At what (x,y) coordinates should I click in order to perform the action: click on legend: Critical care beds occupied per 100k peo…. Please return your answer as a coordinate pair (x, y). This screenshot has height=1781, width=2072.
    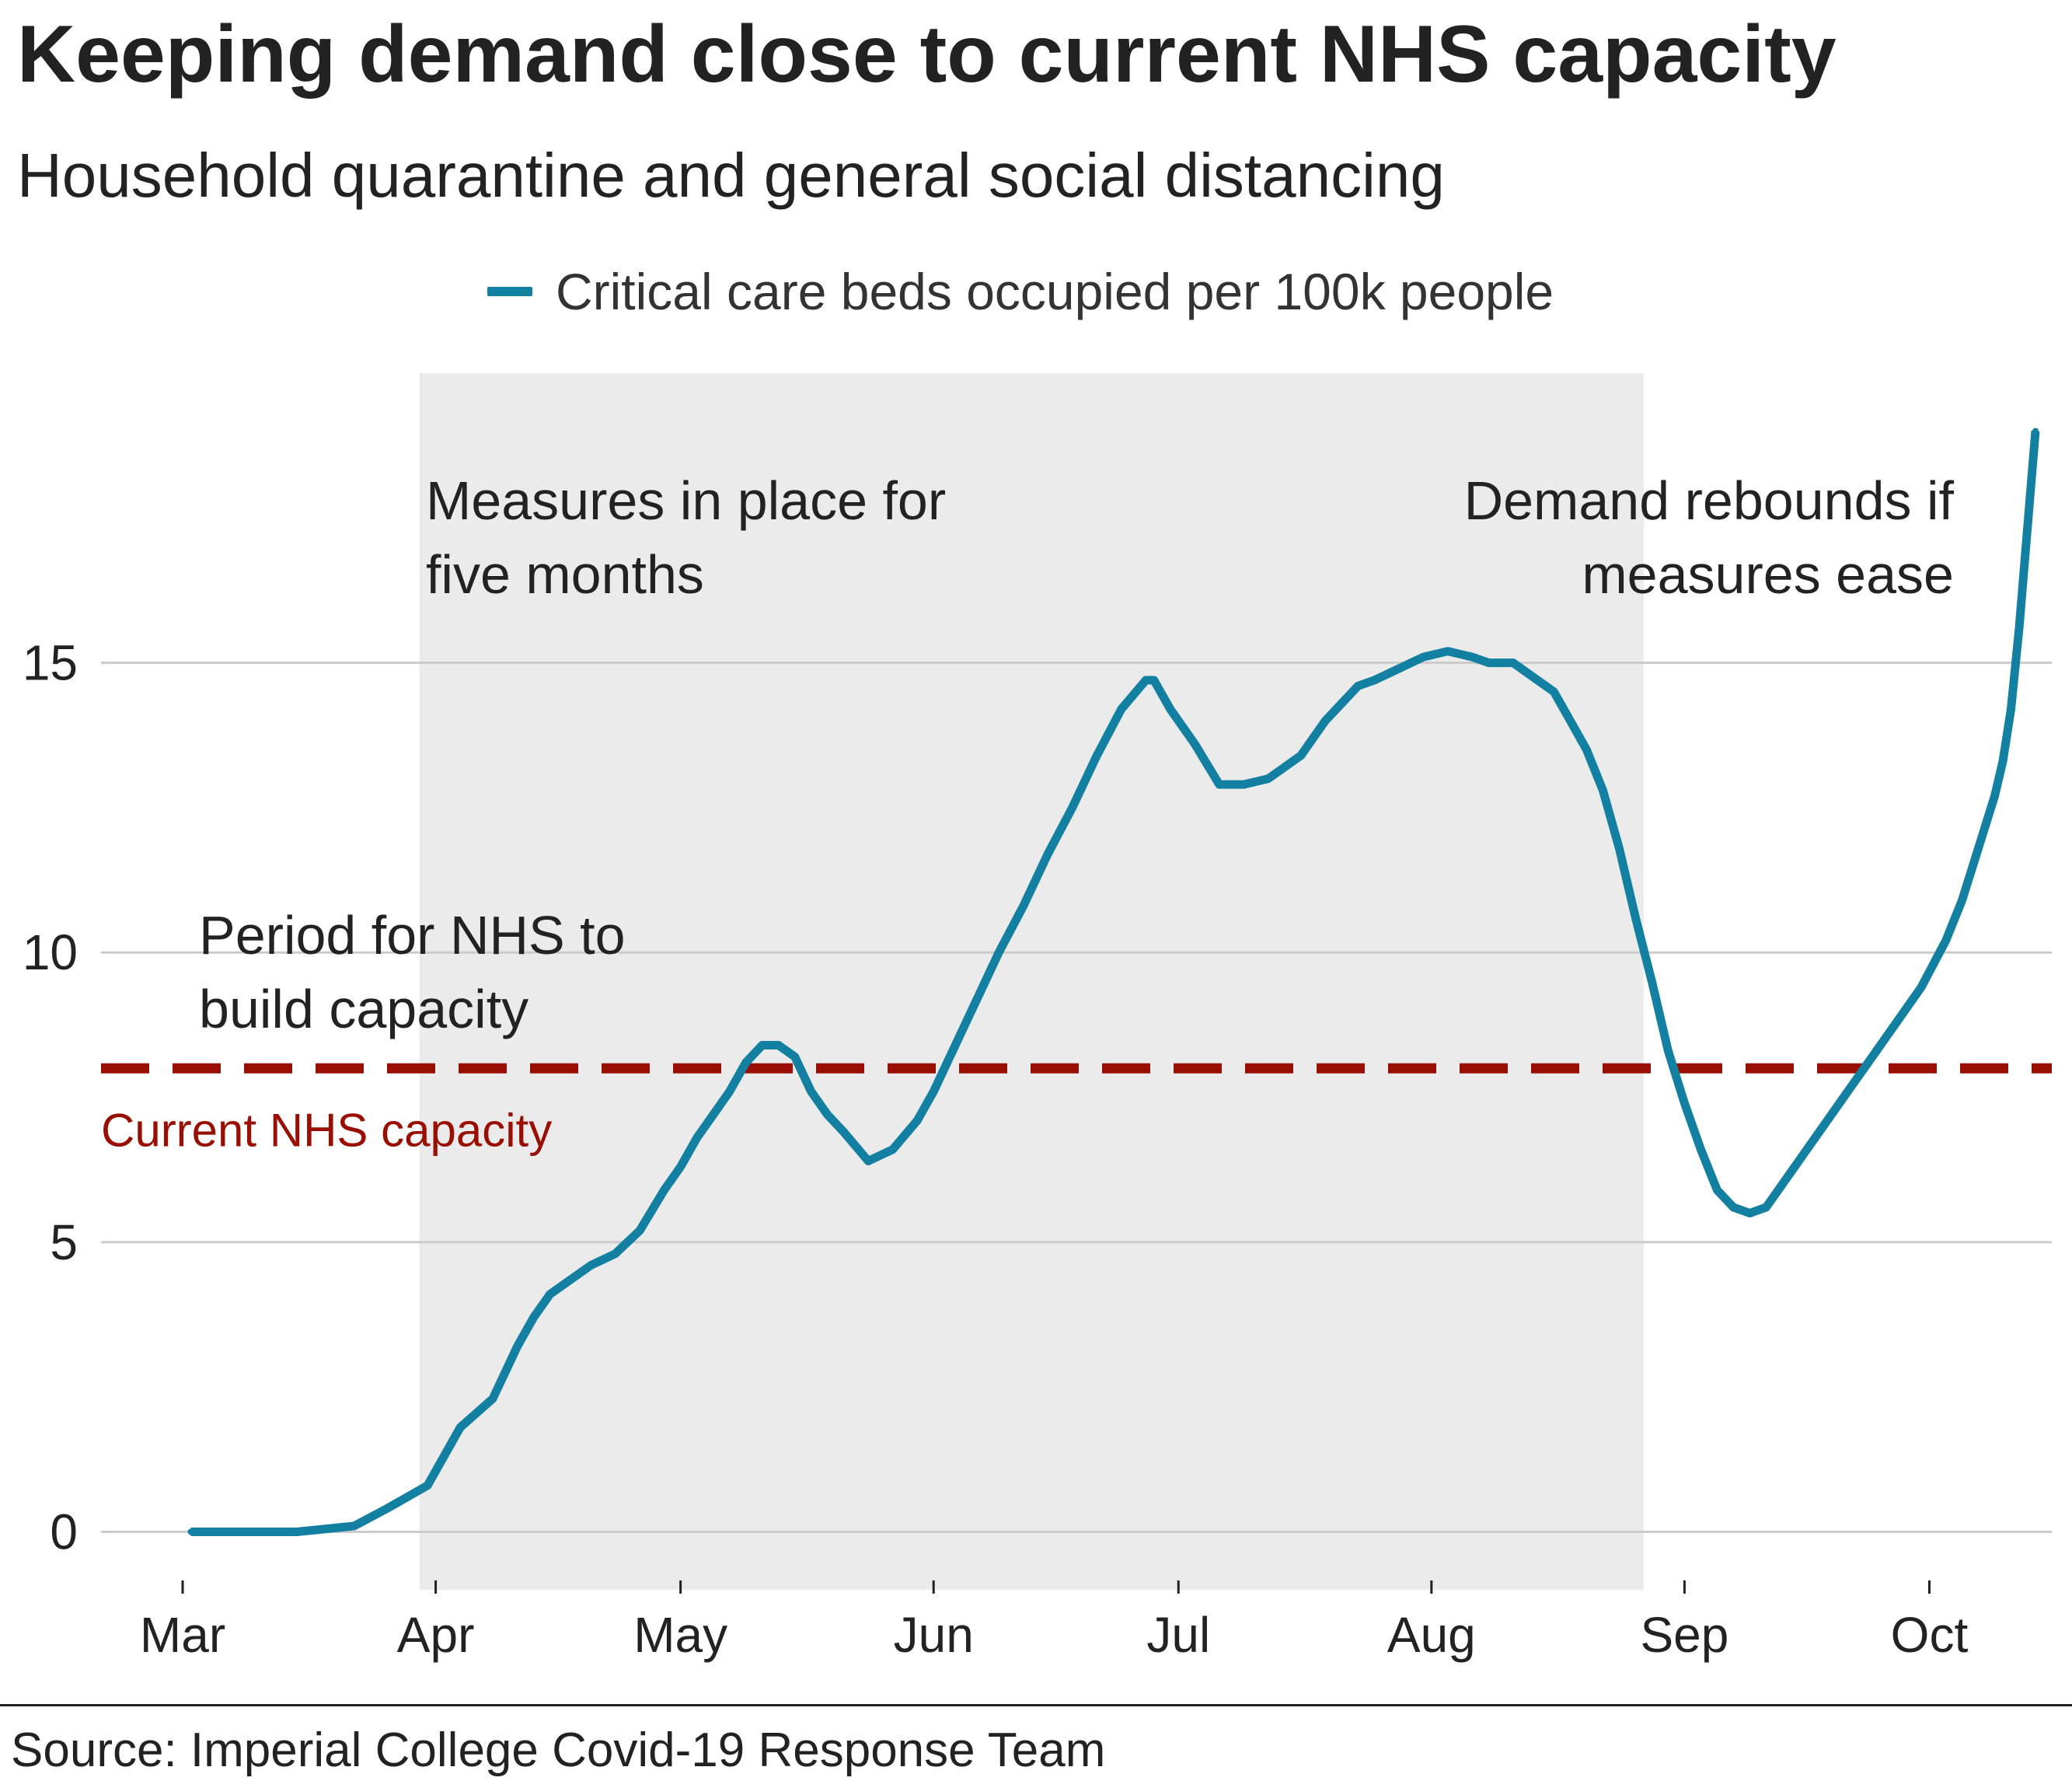
    Looking at the image, I should click on (1020, 291).